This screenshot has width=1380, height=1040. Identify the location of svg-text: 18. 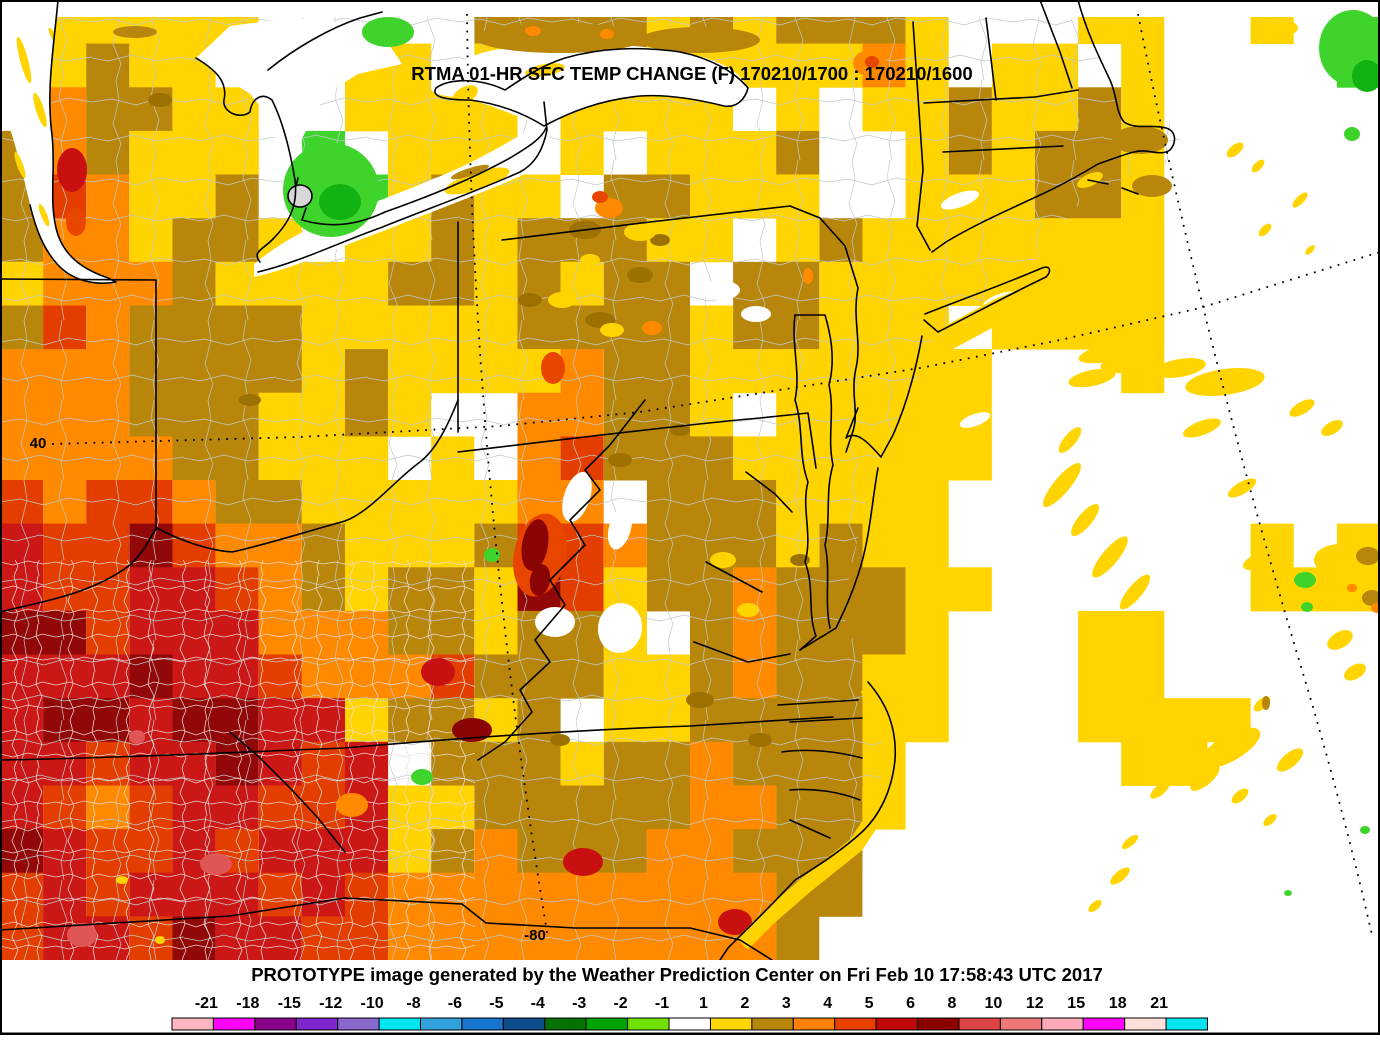
(1118, 1003).